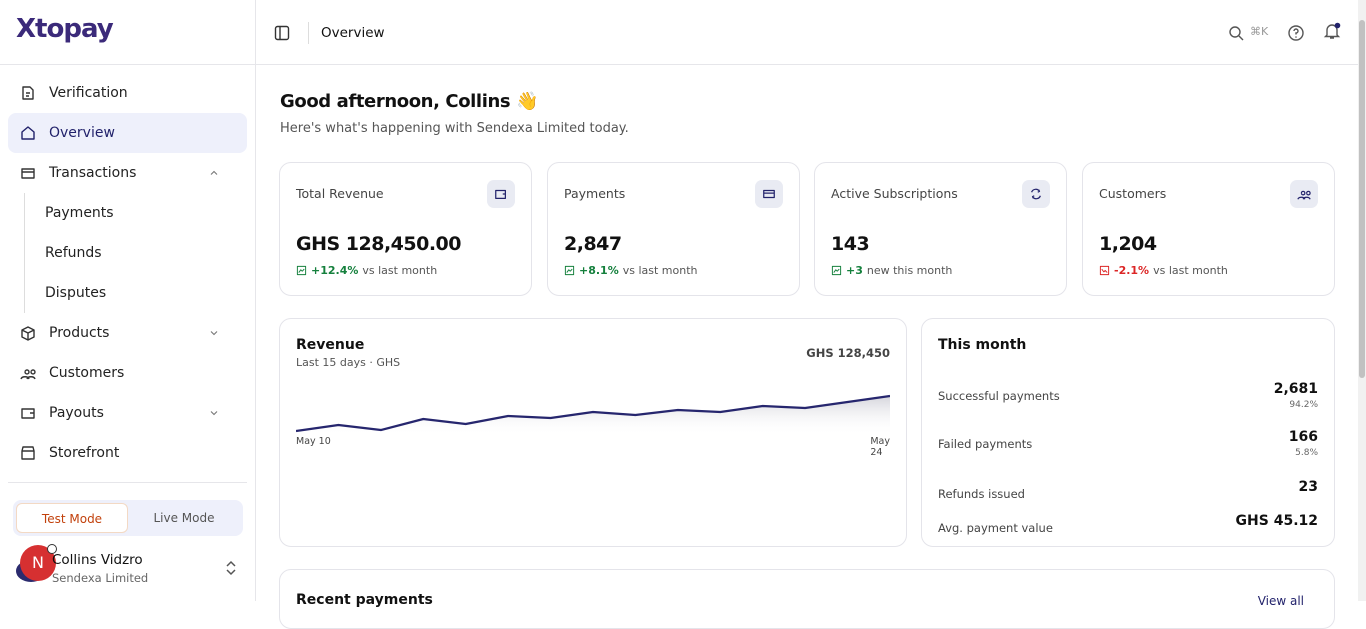  I want to click on row-label: Failed payments, so click(985, 444).